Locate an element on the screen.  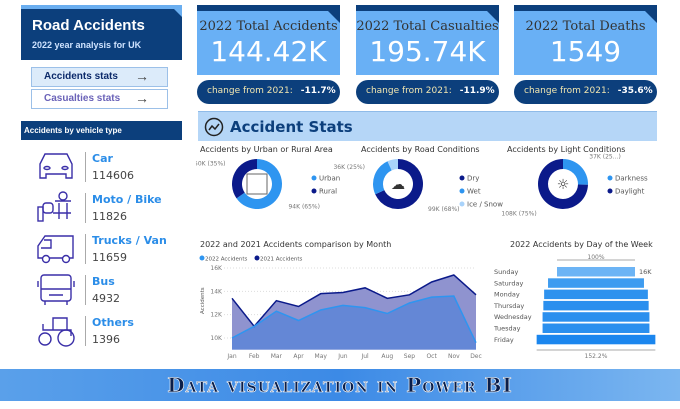
donut-slice-daylight is located at coordinates (563, 184).